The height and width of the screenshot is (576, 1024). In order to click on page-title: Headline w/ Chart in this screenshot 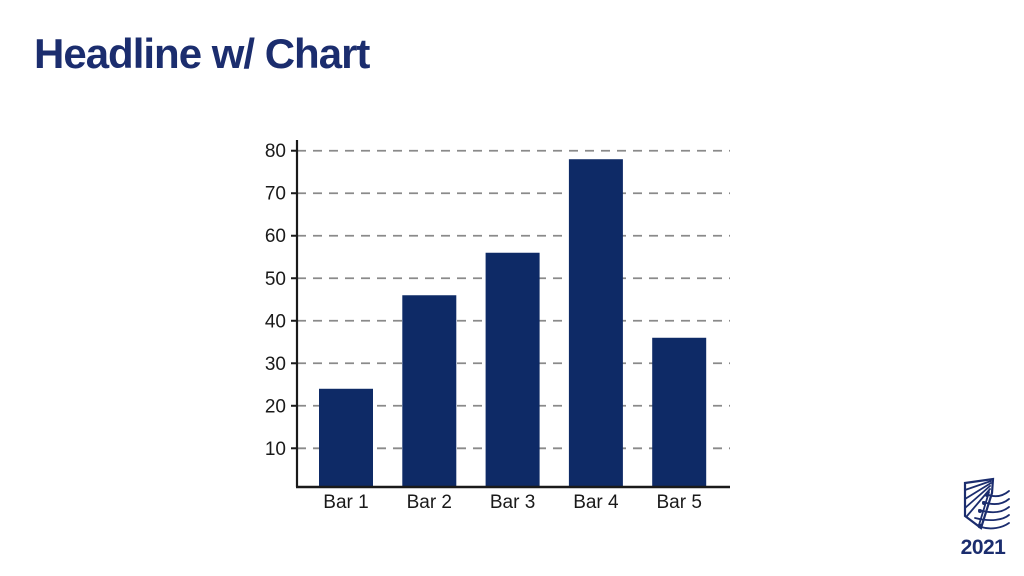, I will do `click(202, 53)`.